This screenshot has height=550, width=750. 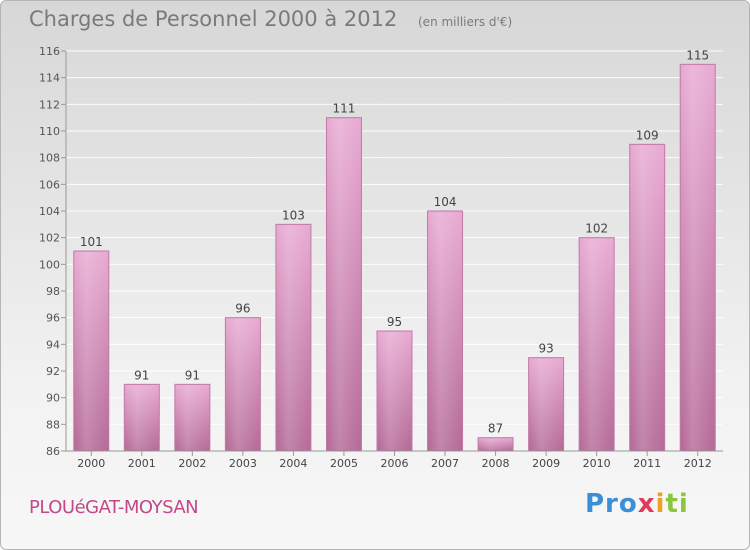 I want to click on bar-value-label: 101, so click(x=91, y=242).